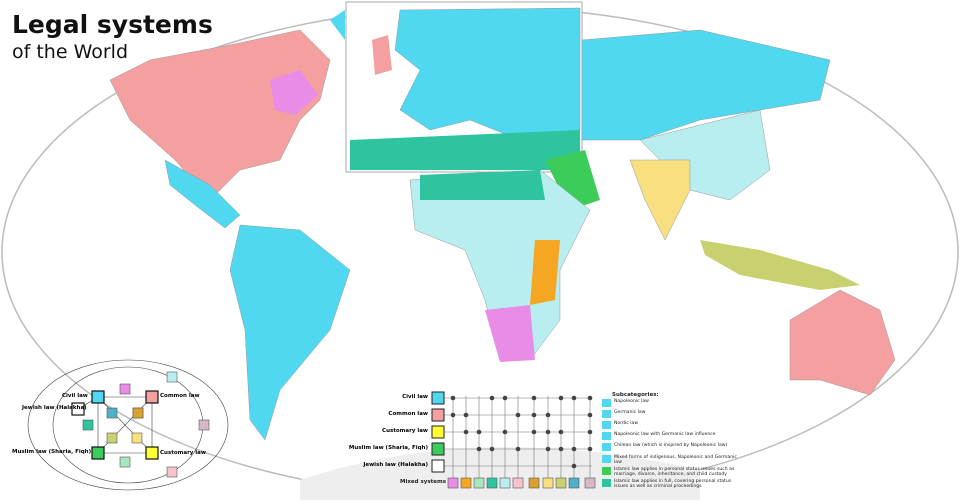 The width and height of the screenshot is (960, 504). I want to click on region-arabia, so click(572, 180).